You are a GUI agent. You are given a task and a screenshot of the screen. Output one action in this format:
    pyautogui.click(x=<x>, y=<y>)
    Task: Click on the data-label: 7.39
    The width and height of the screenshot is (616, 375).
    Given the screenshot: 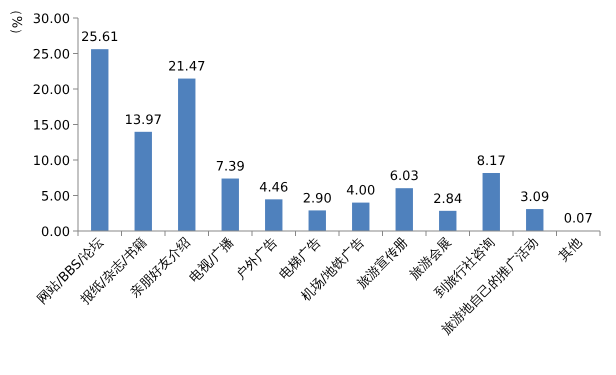 What is the action you would take?
    pyautogui.click(x=230, y=167)
    